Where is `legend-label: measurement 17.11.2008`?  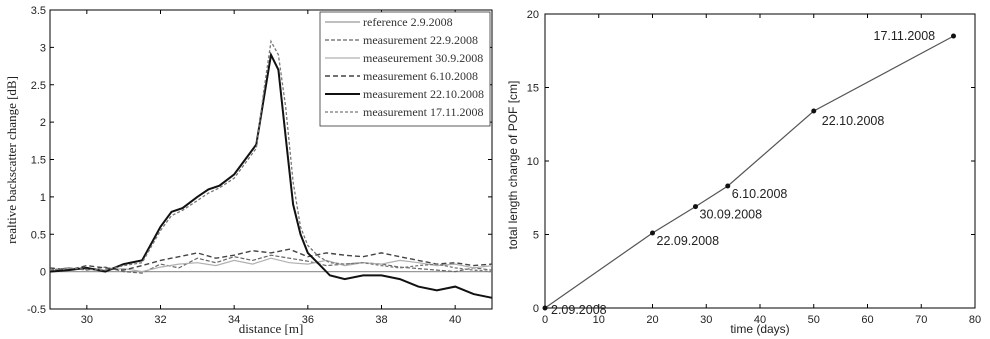
legend-label: measurement 17.11.2008 is located at coordinates (423, 112).